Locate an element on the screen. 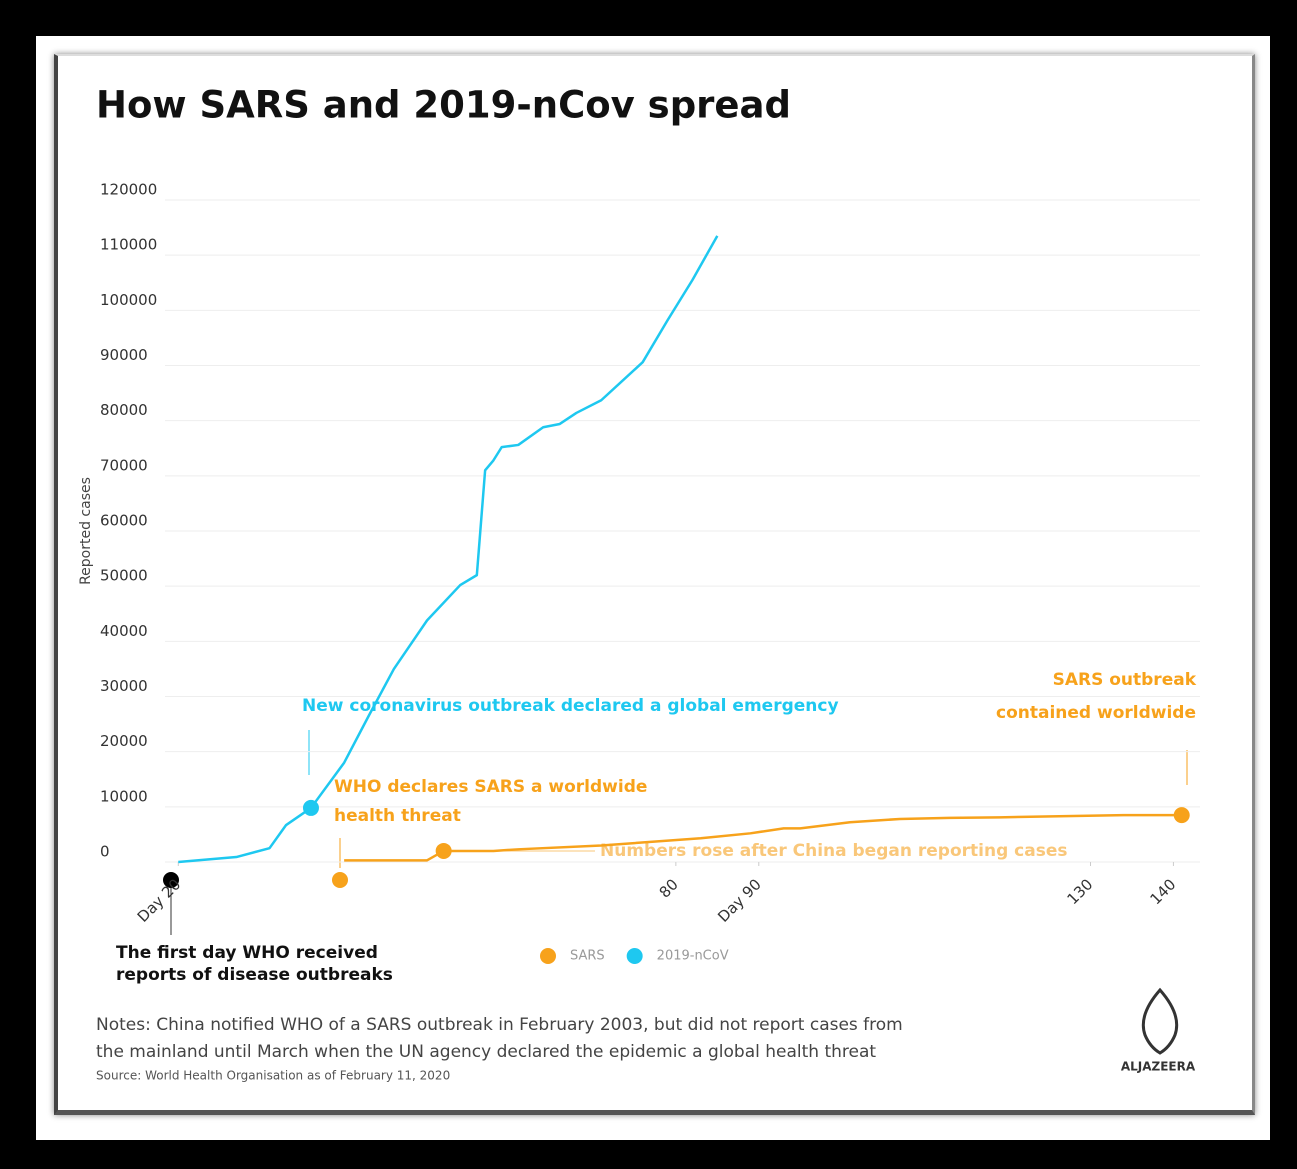  y-tick-label: 50000 is located at coordinates (124, 576).